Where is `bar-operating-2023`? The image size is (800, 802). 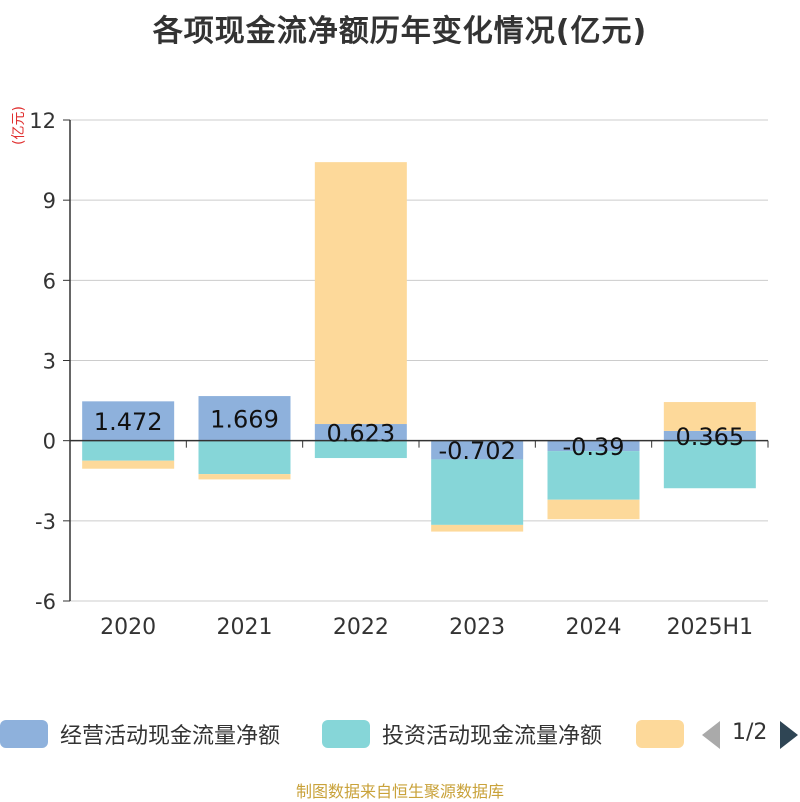 bar-operating-2023 is located at coordinates (477, 450).